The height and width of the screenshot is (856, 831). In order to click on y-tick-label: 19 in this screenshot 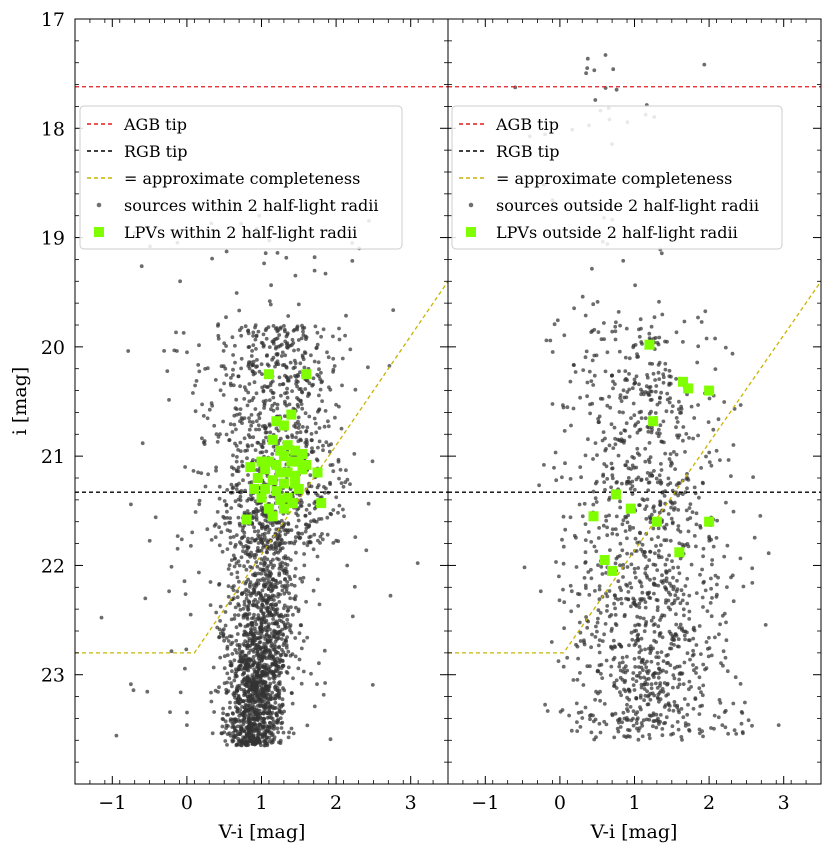, I will do `click(53, 239)`.